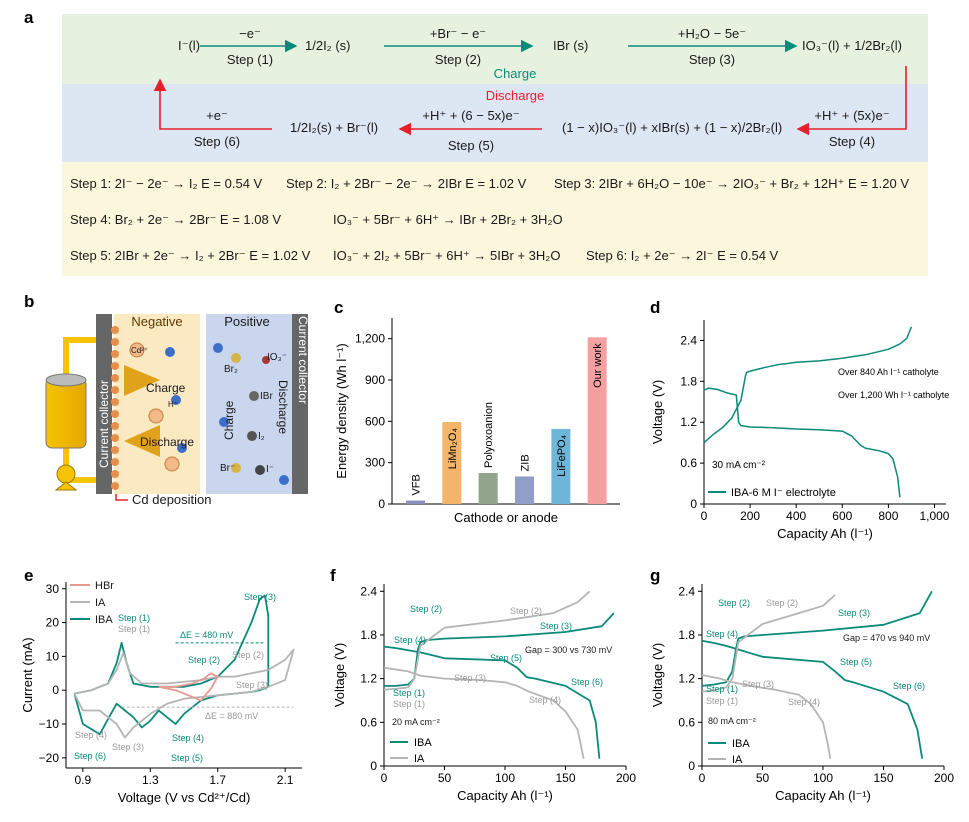  I want to click on x-tick-label: 200, so click(626, 778).